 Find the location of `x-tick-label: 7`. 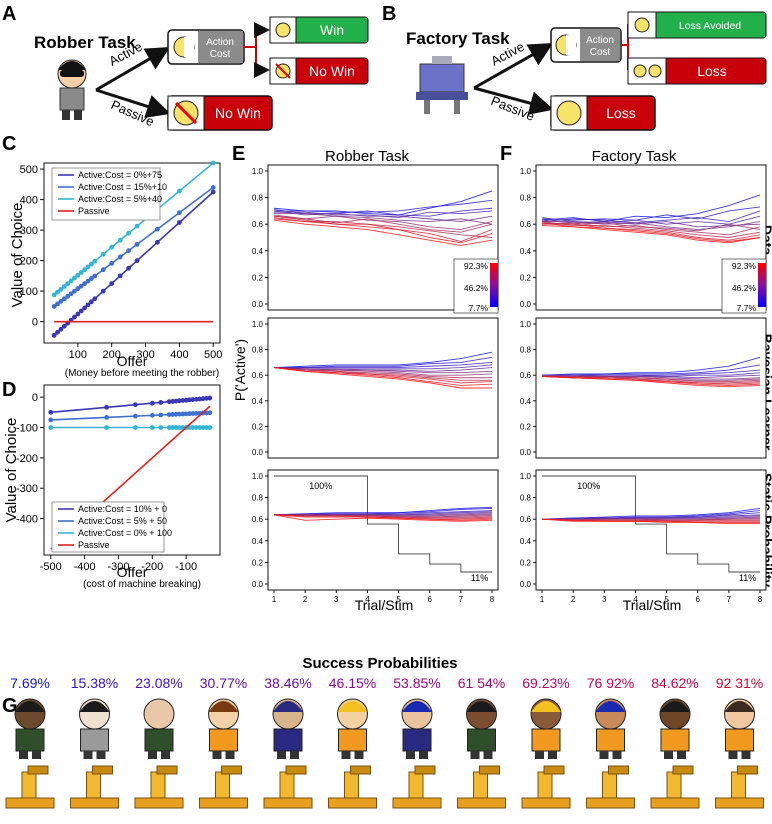

x-tick-label: 7 is located at coordinates (729, 599).